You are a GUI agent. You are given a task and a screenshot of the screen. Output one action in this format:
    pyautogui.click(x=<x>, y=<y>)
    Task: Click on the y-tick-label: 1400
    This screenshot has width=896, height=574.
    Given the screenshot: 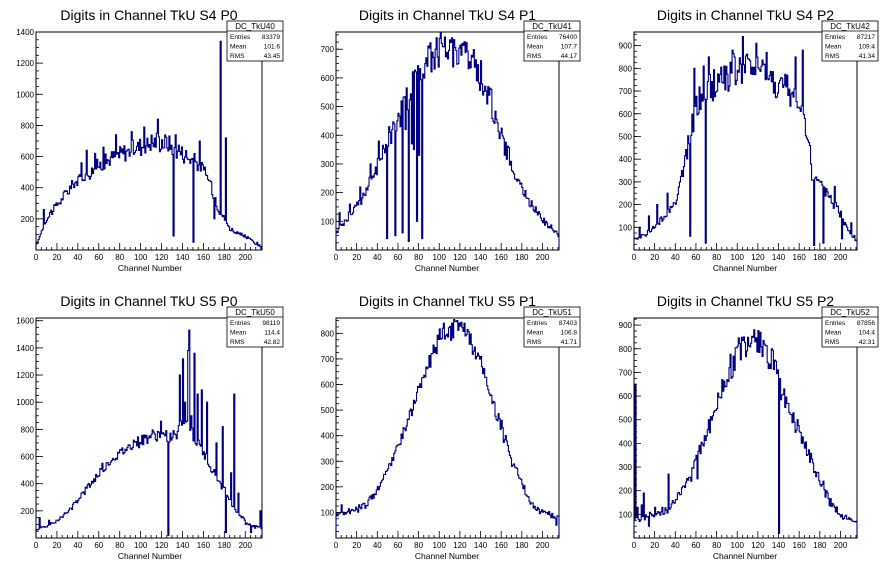 What is the action you would take?
    pyautogui.click(x=25, y=32)
    